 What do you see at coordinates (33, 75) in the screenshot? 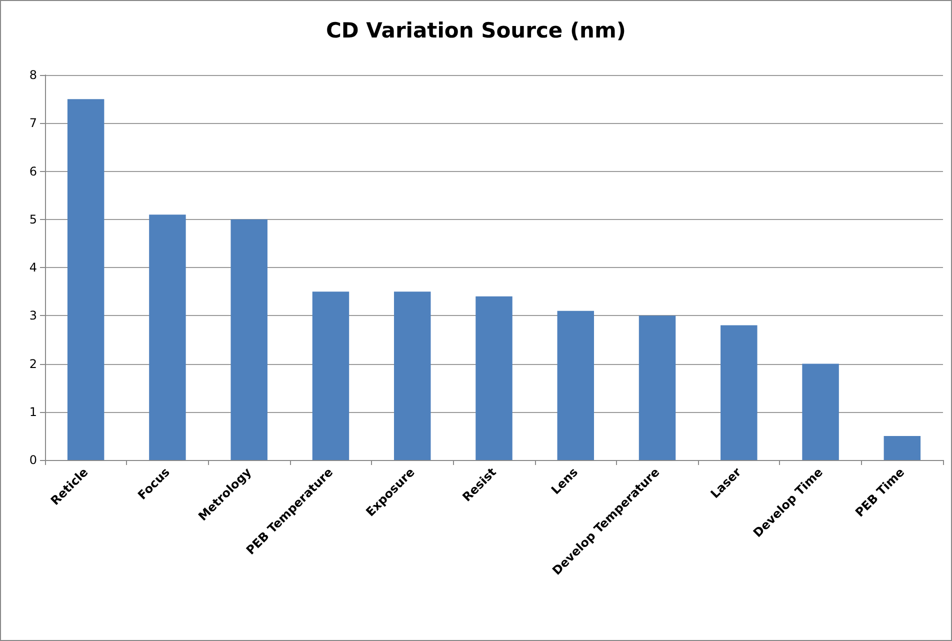
I see `y-tick-label: 8` at bounding box center [33, 75].